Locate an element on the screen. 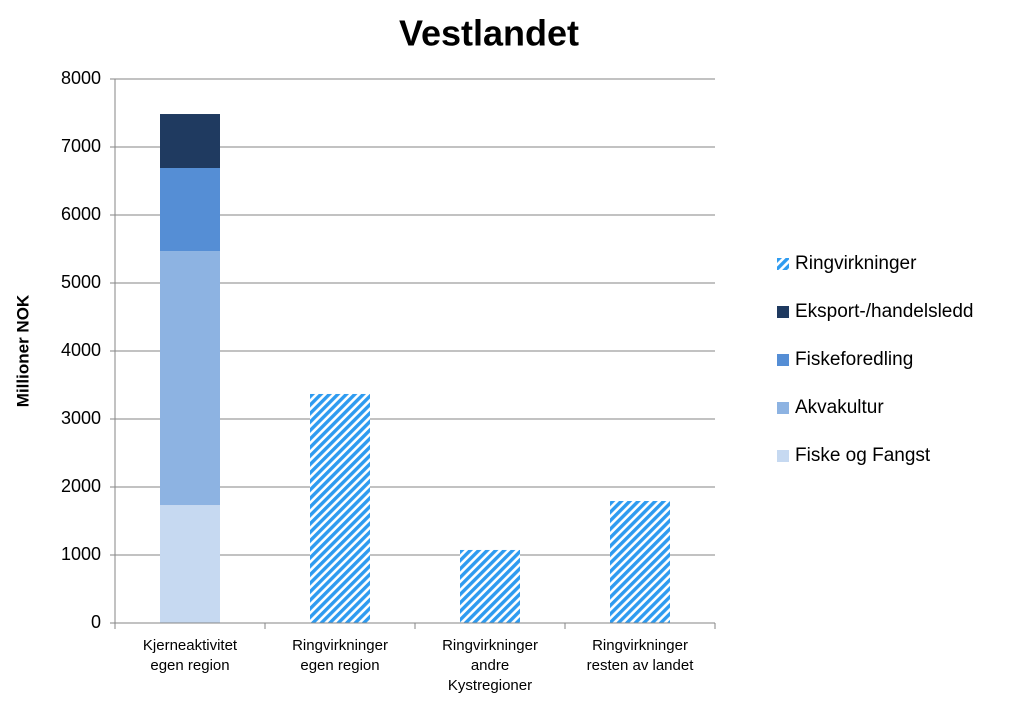  legend-label: Akvakultur is located at coordinates (839, 407).